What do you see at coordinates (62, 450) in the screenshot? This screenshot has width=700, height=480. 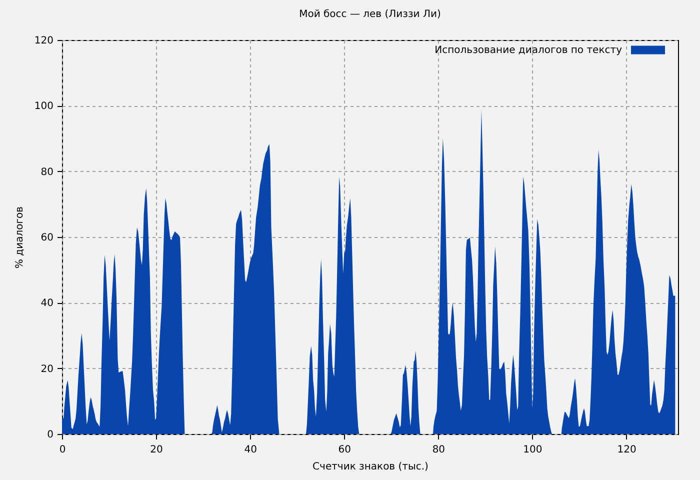 I see `x-tick-label: 0` at bounding box center [62, 450].